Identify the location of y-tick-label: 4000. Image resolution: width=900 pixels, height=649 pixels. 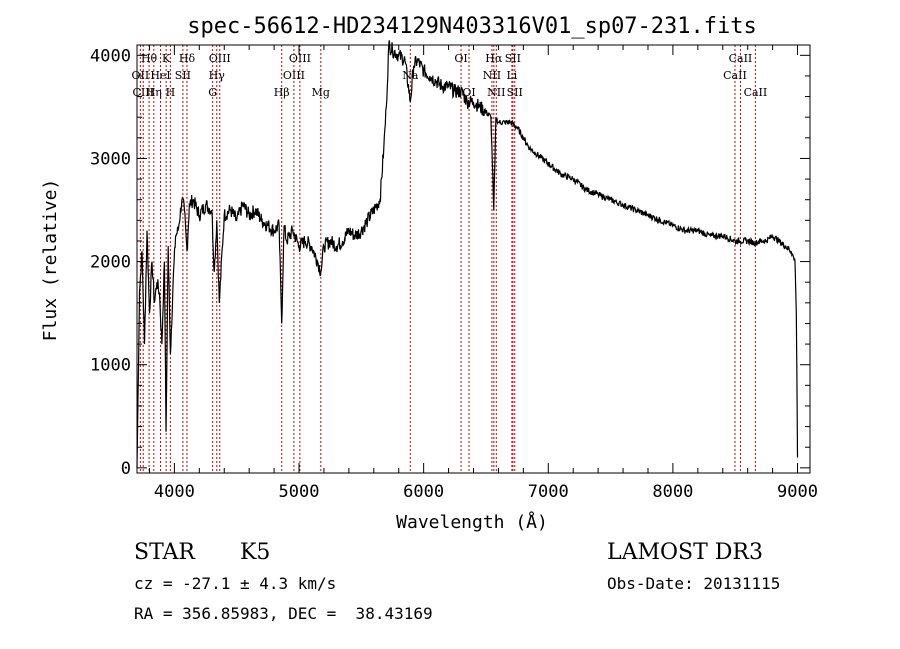
(110, 56).